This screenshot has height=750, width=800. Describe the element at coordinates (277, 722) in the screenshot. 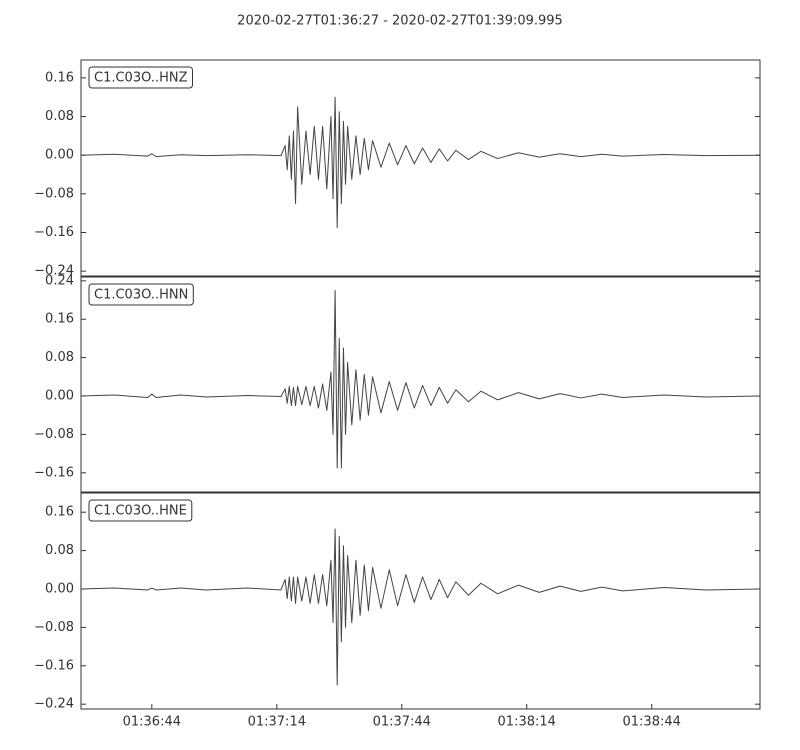

I see `x-tick-label: 01:37:14` at that location.